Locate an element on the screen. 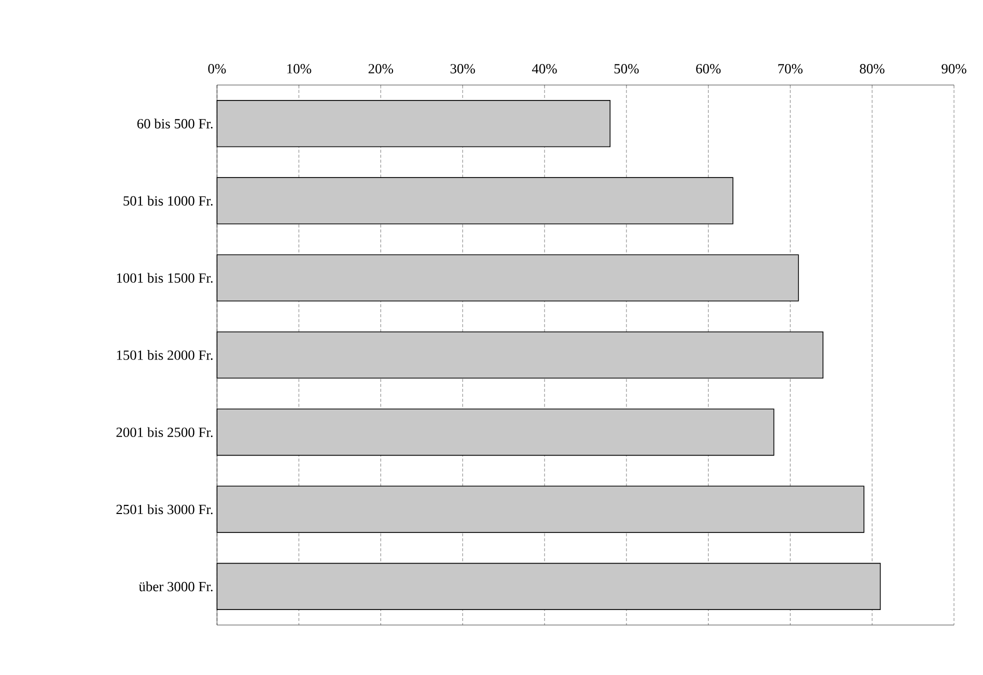  y-tick-label: 1501 bis 2000 Fr. is located at coordinates (165, 355).